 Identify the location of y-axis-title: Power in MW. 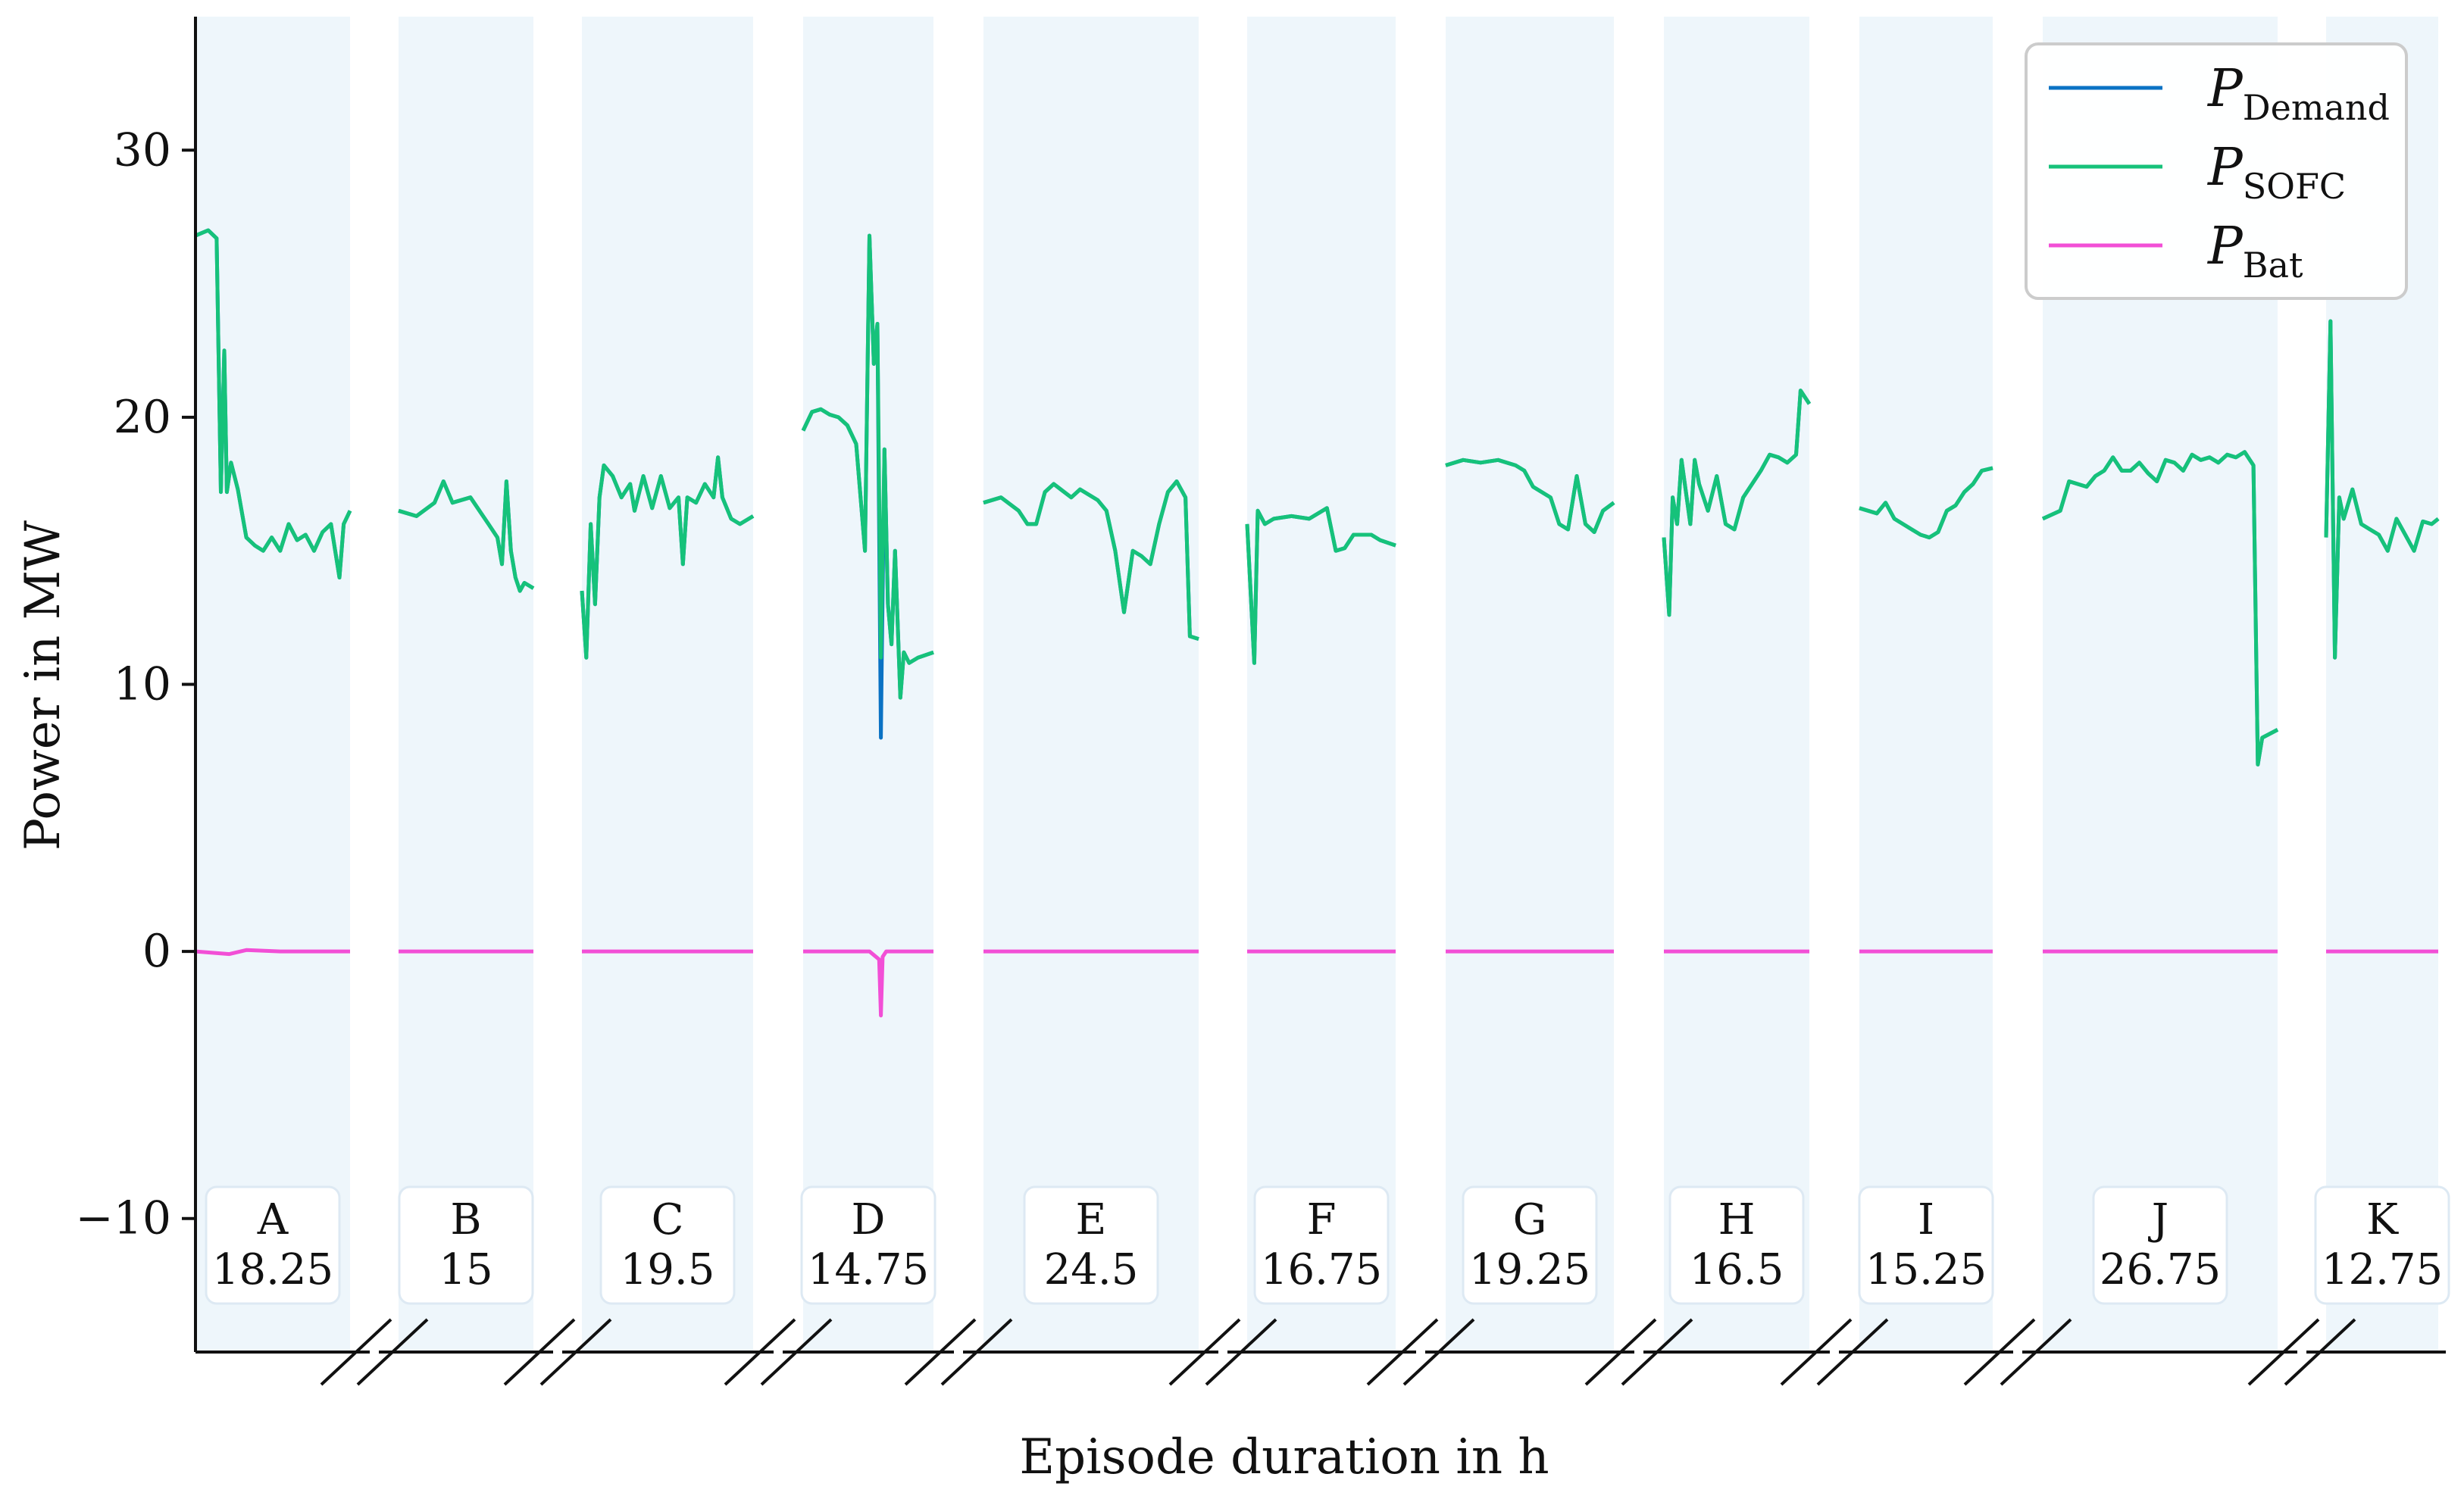
(43, 685).